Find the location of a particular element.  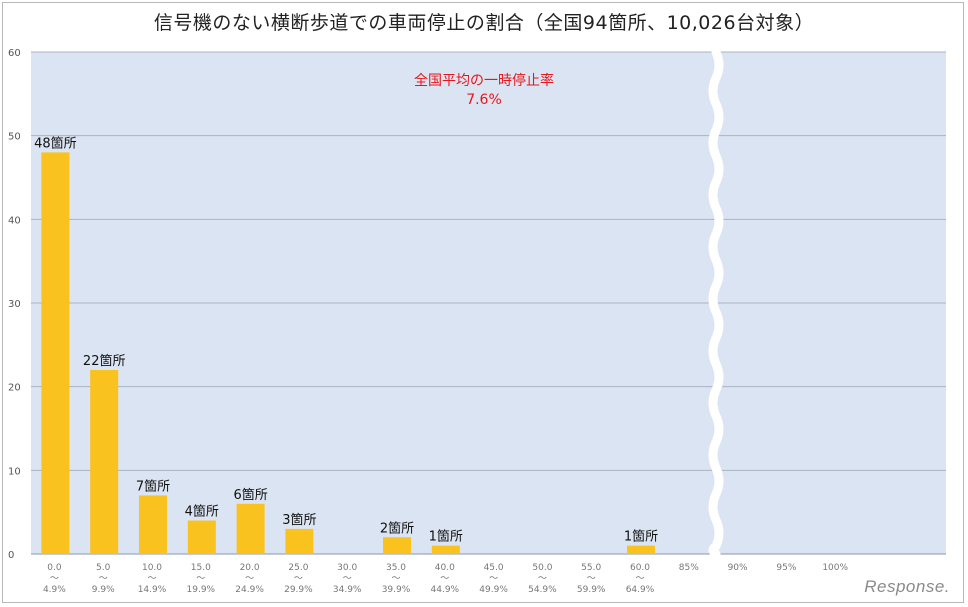

response-watermark: Response. is located at coordinates (907, 586).